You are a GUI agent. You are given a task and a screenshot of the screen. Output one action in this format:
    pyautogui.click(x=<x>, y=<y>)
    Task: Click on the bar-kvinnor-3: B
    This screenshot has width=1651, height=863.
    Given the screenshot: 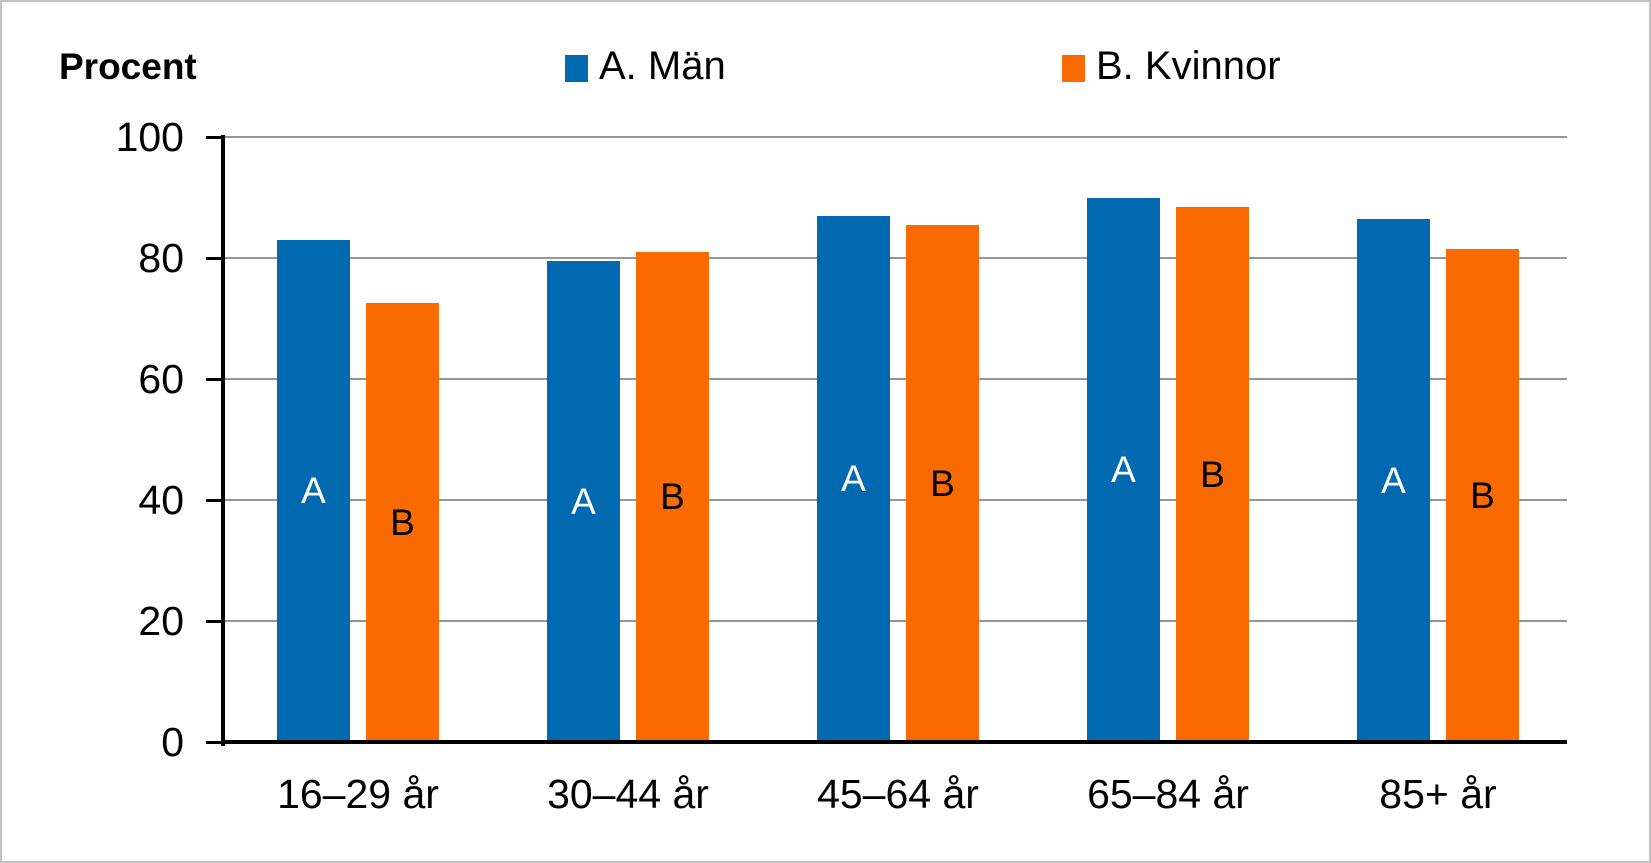 What is the action you would take?
    pyautogui.click(x=1212, y=474)
    